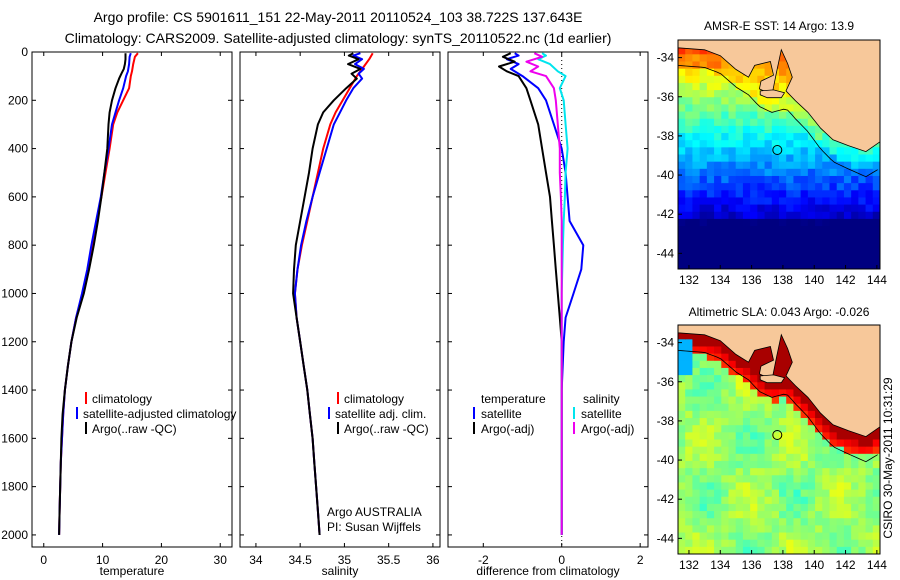 The height and width of the screenshot is (580, 900). I want to click on series-line-satellite-adjusted-climatology, so click(95, 293).